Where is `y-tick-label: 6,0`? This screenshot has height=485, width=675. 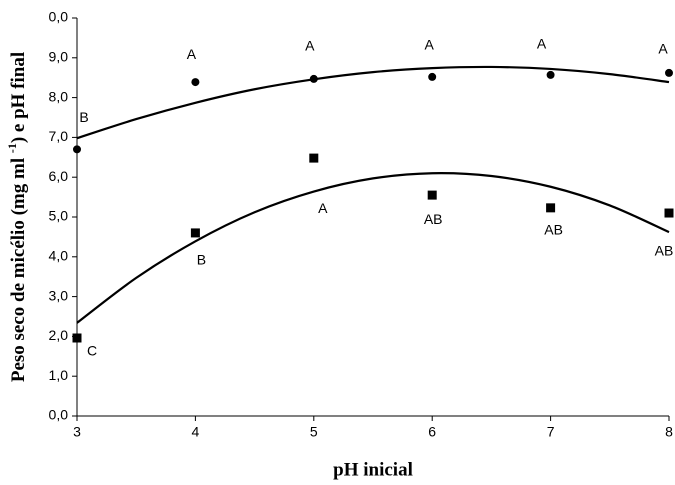 y-tick-label: 6,0 is located at coordinates (59, 176).